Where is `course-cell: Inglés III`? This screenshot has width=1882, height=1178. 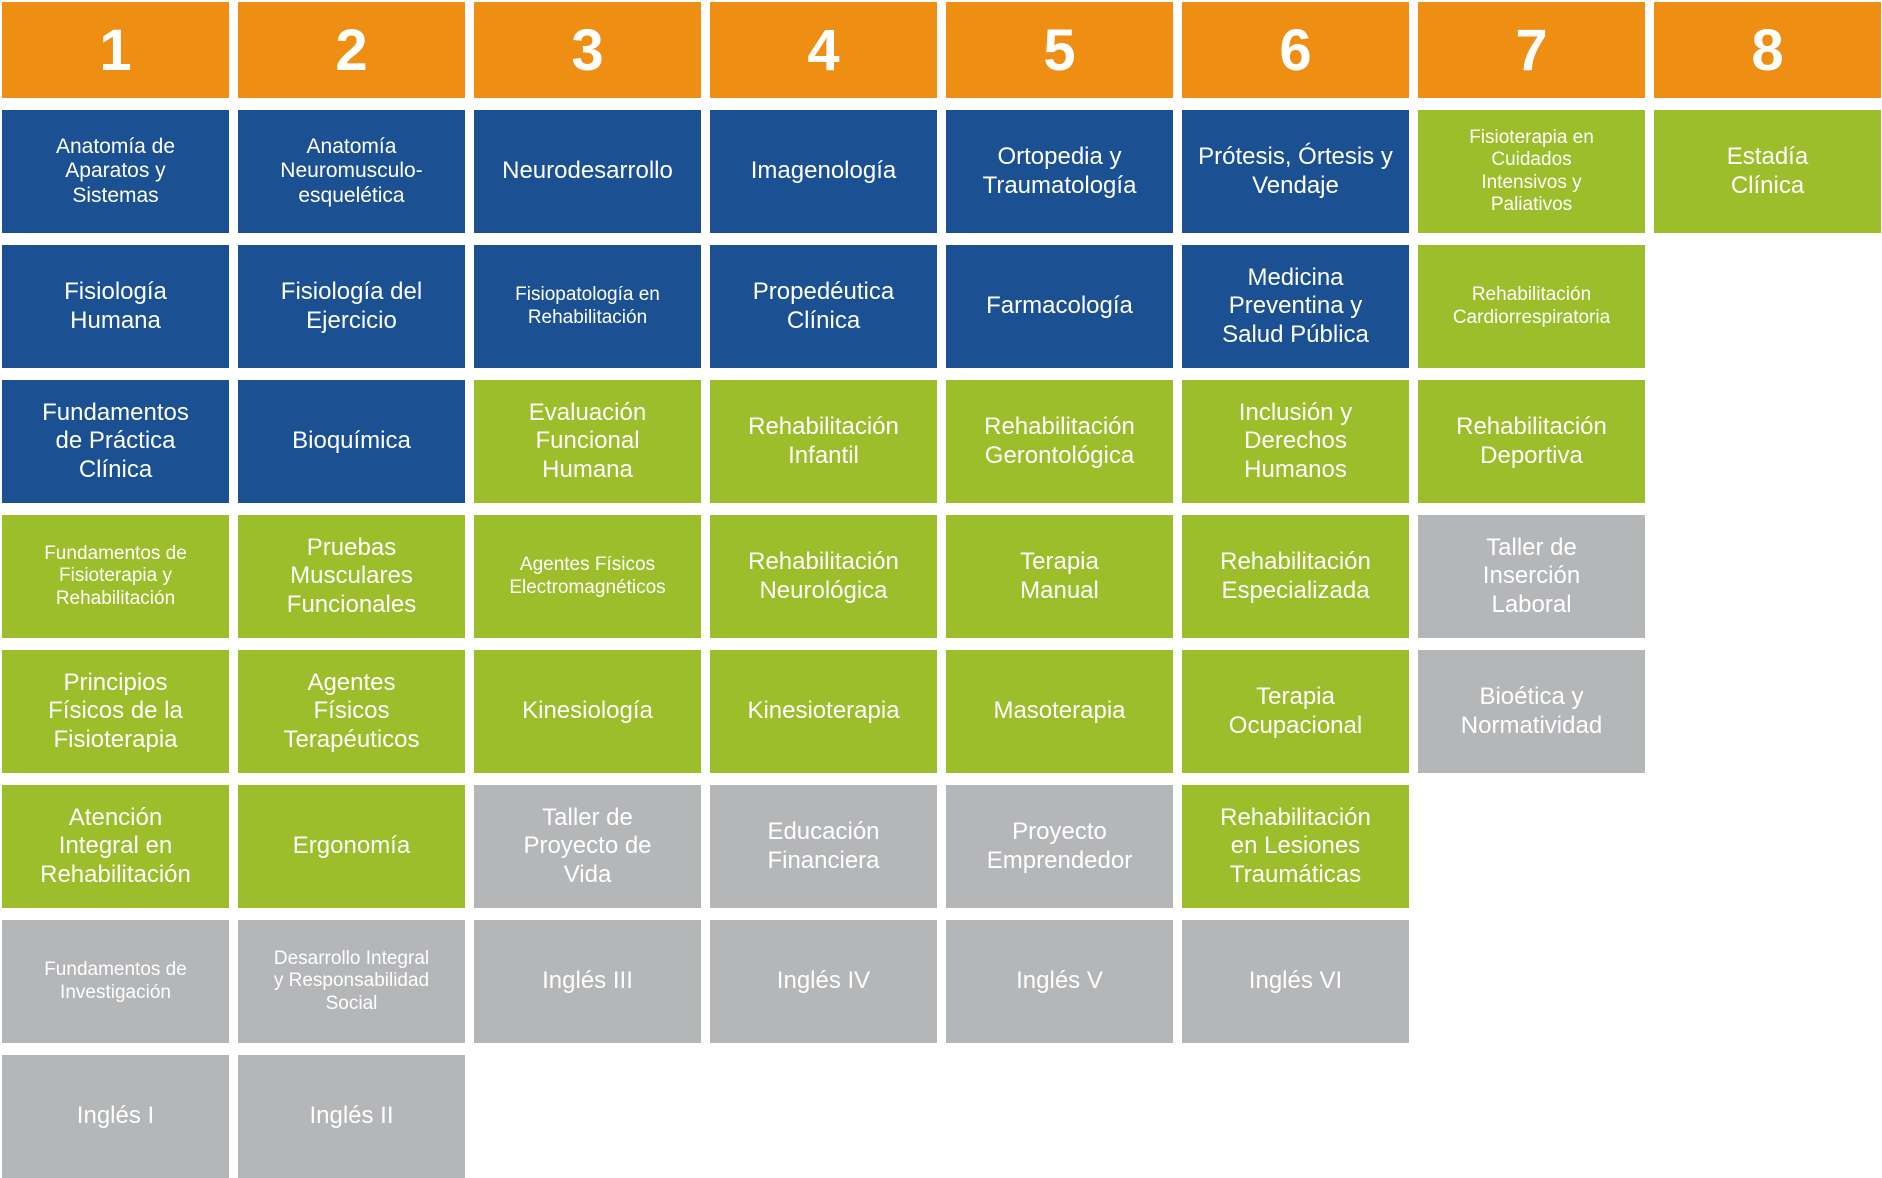 course-cell: Inglés III is located at coordinates (587, 981).